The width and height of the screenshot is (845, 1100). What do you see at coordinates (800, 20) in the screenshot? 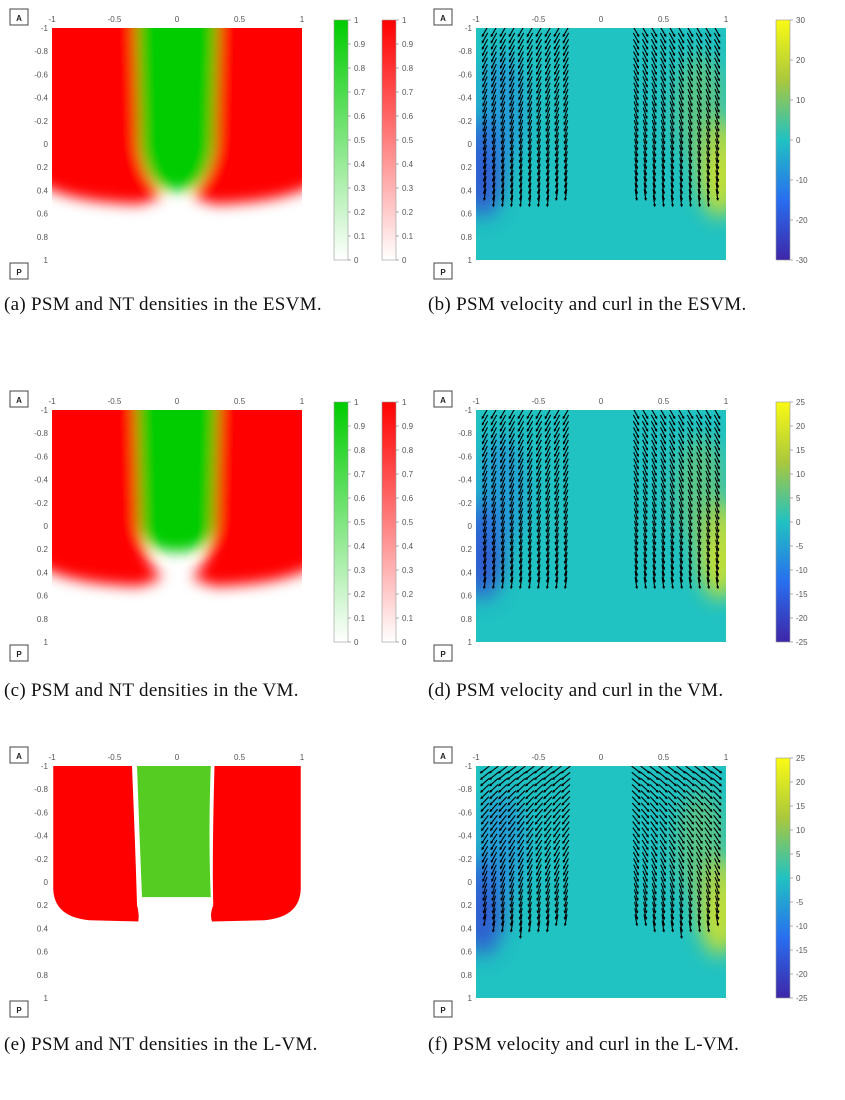
I see `colorbar-tick-label: 30` at bounding box center [800, 20].